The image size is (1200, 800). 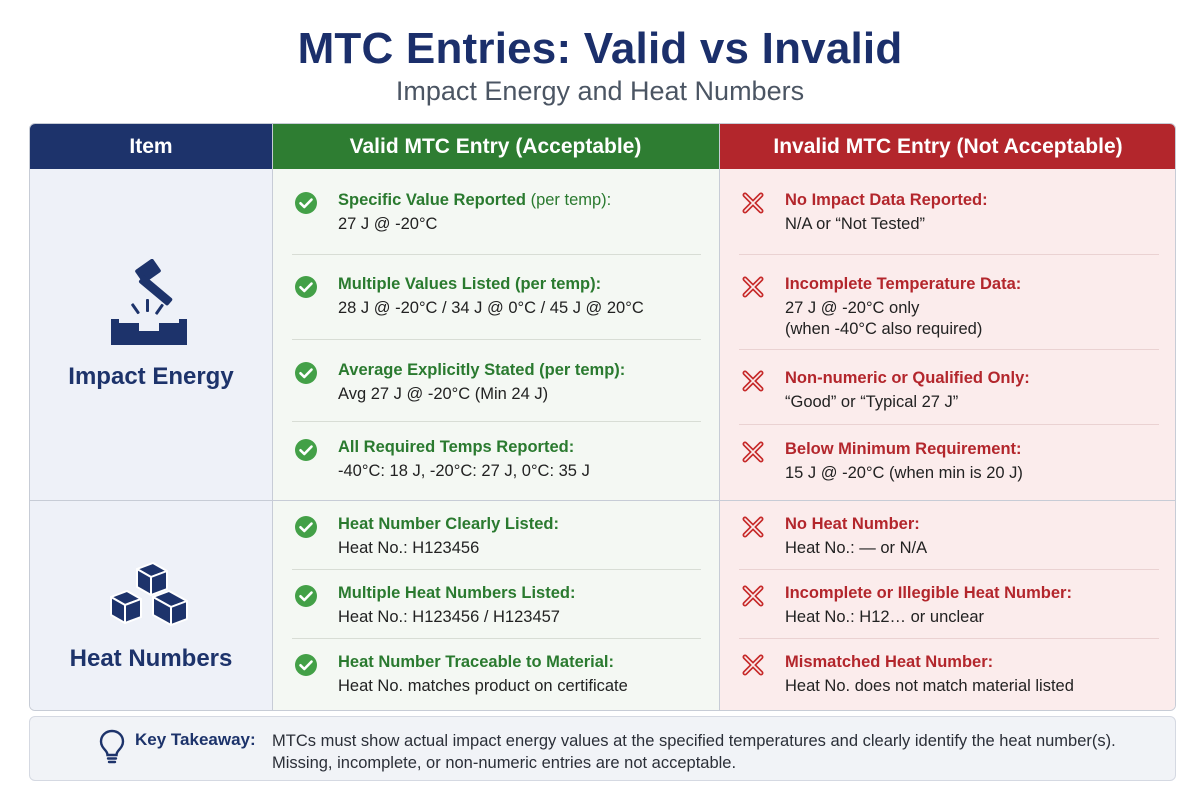 What do you see at coordinates (195, 739) in the screenshot?
I see `takeaway-label: Key Takeaway:` at bounding box center [195, 739].